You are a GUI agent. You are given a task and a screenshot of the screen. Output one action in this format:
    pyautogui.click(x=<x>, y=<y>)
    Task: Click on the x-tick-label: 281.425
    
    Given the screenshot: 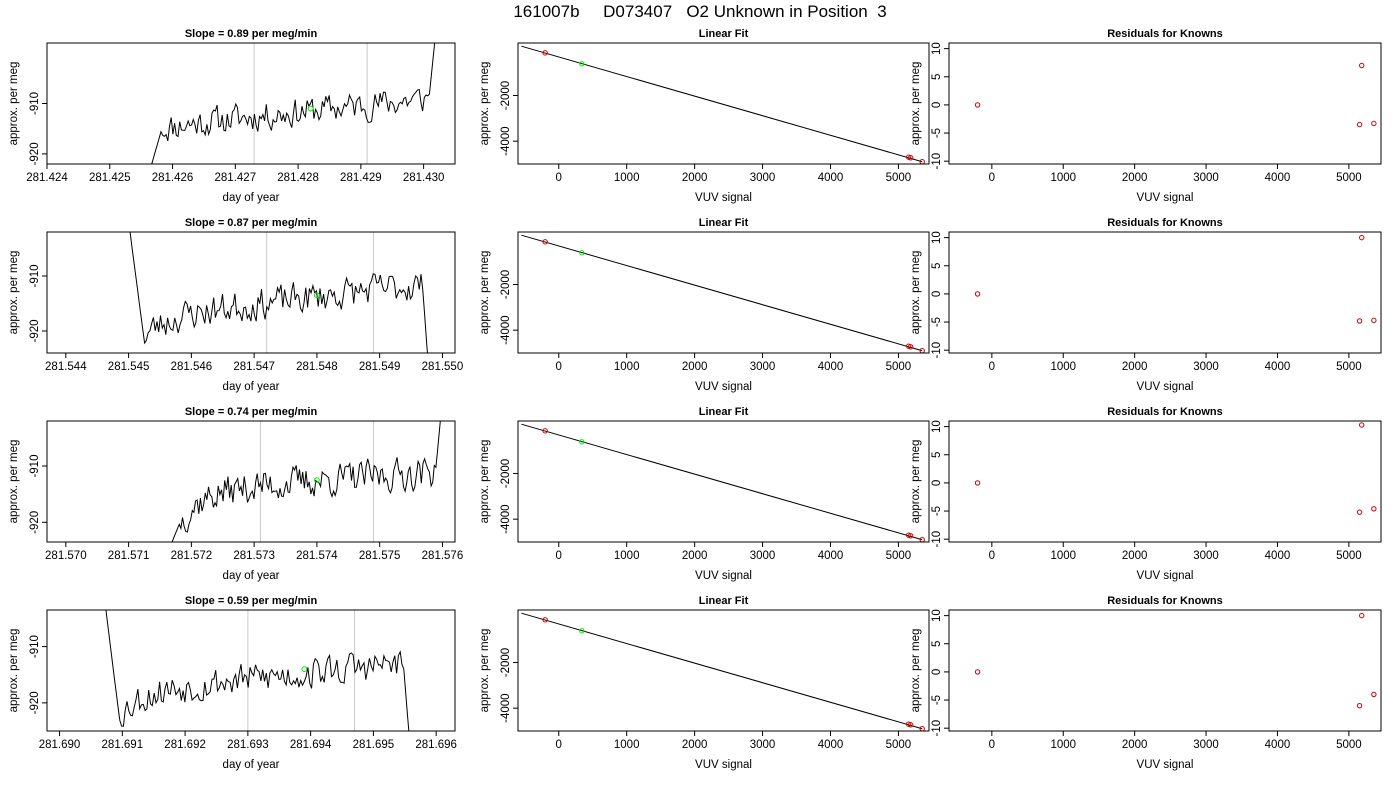 What is the action you would take?
    pyautogui.click(x=110, y=178)
    